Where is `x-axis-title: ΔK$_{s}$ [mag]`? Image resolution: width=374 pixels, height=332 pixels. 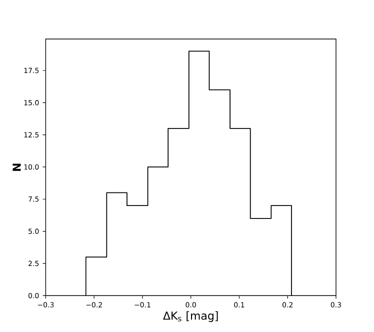
x-axis-title: ΔK$_{s}$ [mag] is located at coordinates (190, 316).